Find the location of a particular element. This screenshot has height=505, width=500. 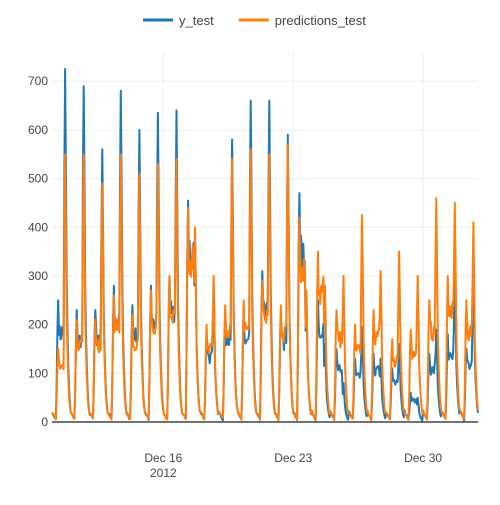

legend-label: predictions_test is located at coordinates (320, 20).